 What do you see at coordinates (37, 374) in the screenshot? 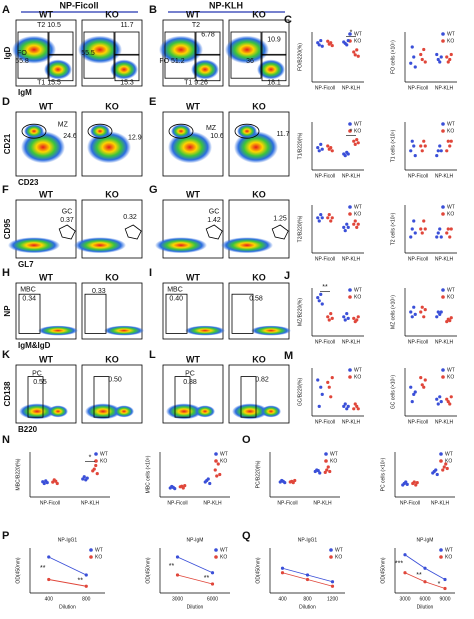
I see `gate-label: PC` at bounding box center [37, 374].